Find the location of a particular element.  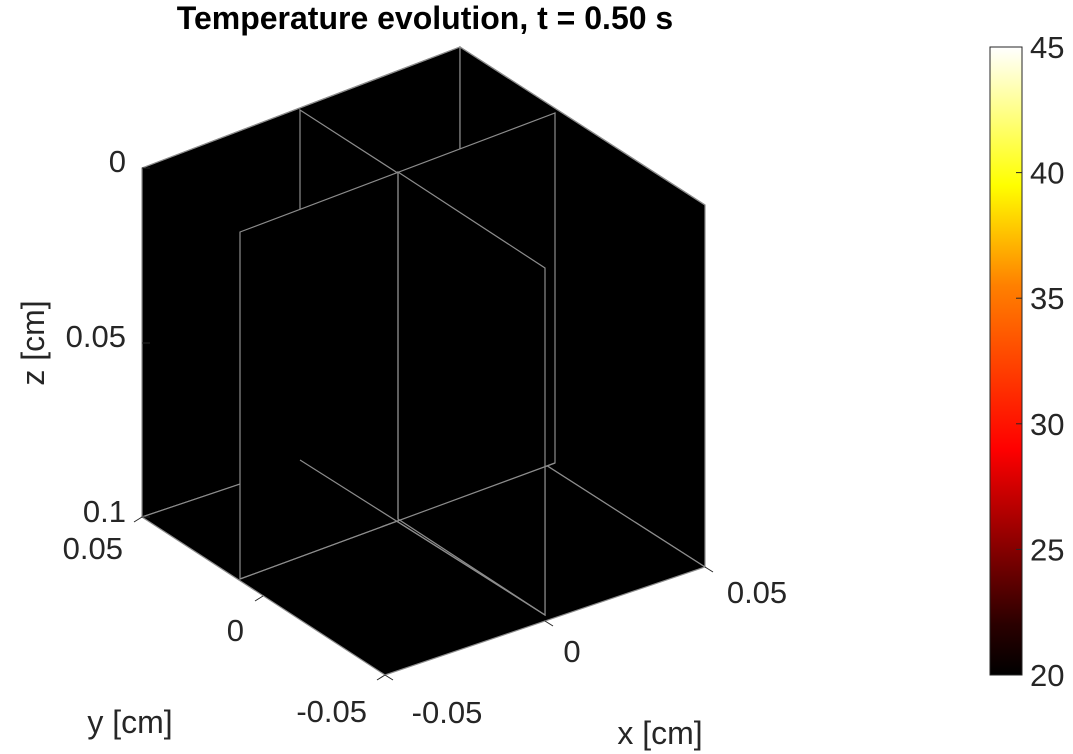

z-tick-label: 0.05 is located at coordinates (96, 336).